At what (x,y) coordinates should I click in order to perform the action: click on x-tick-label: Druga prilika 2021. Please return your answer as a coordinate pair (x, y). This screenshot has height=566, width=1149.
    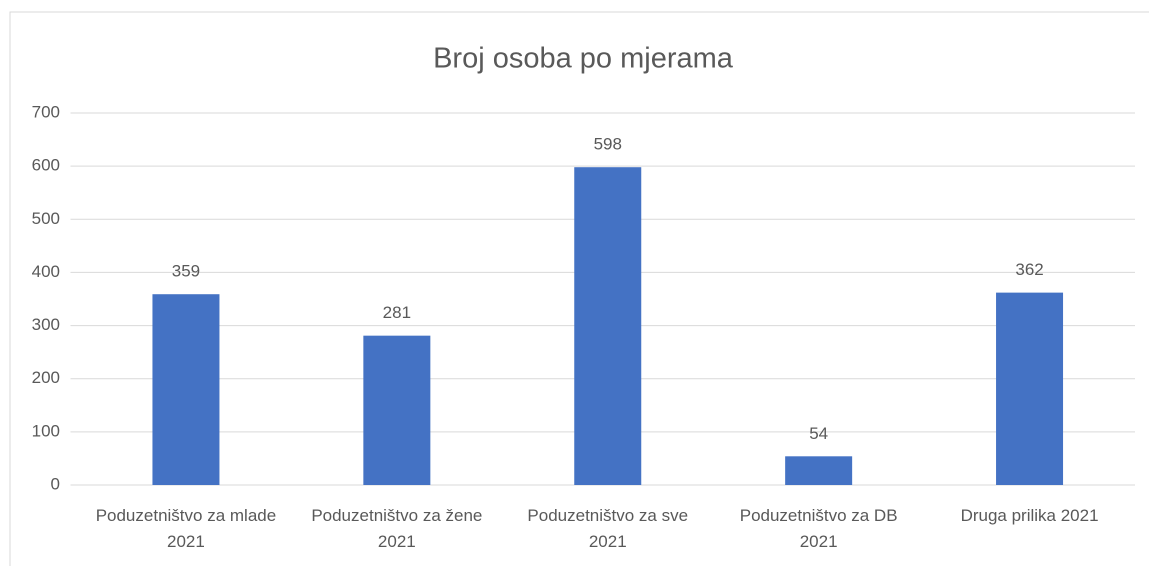
    Looking at the image, I should click on (1029, 515).